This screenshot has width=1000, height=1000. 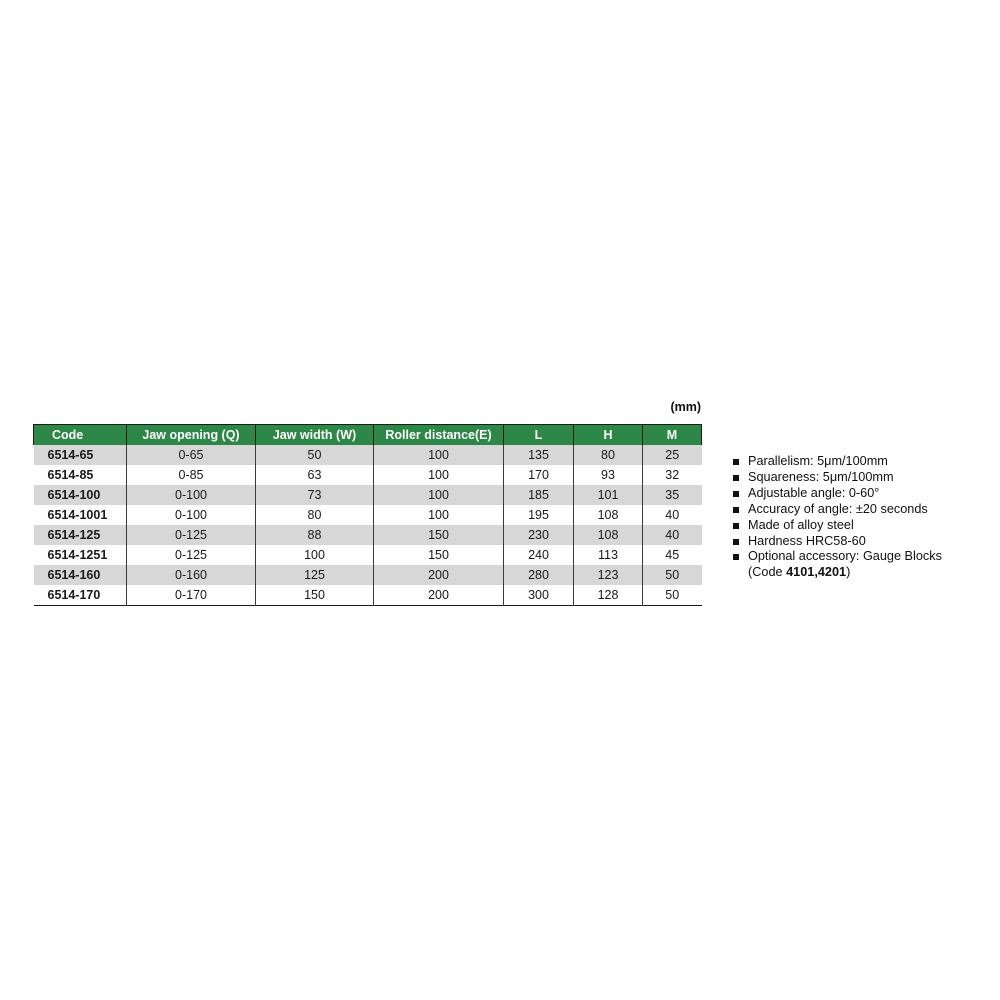 What do you see at coordinates (80, 495) in the screenshot?
I see `cell-code: 6514-100` at bounding box center [80, 495].